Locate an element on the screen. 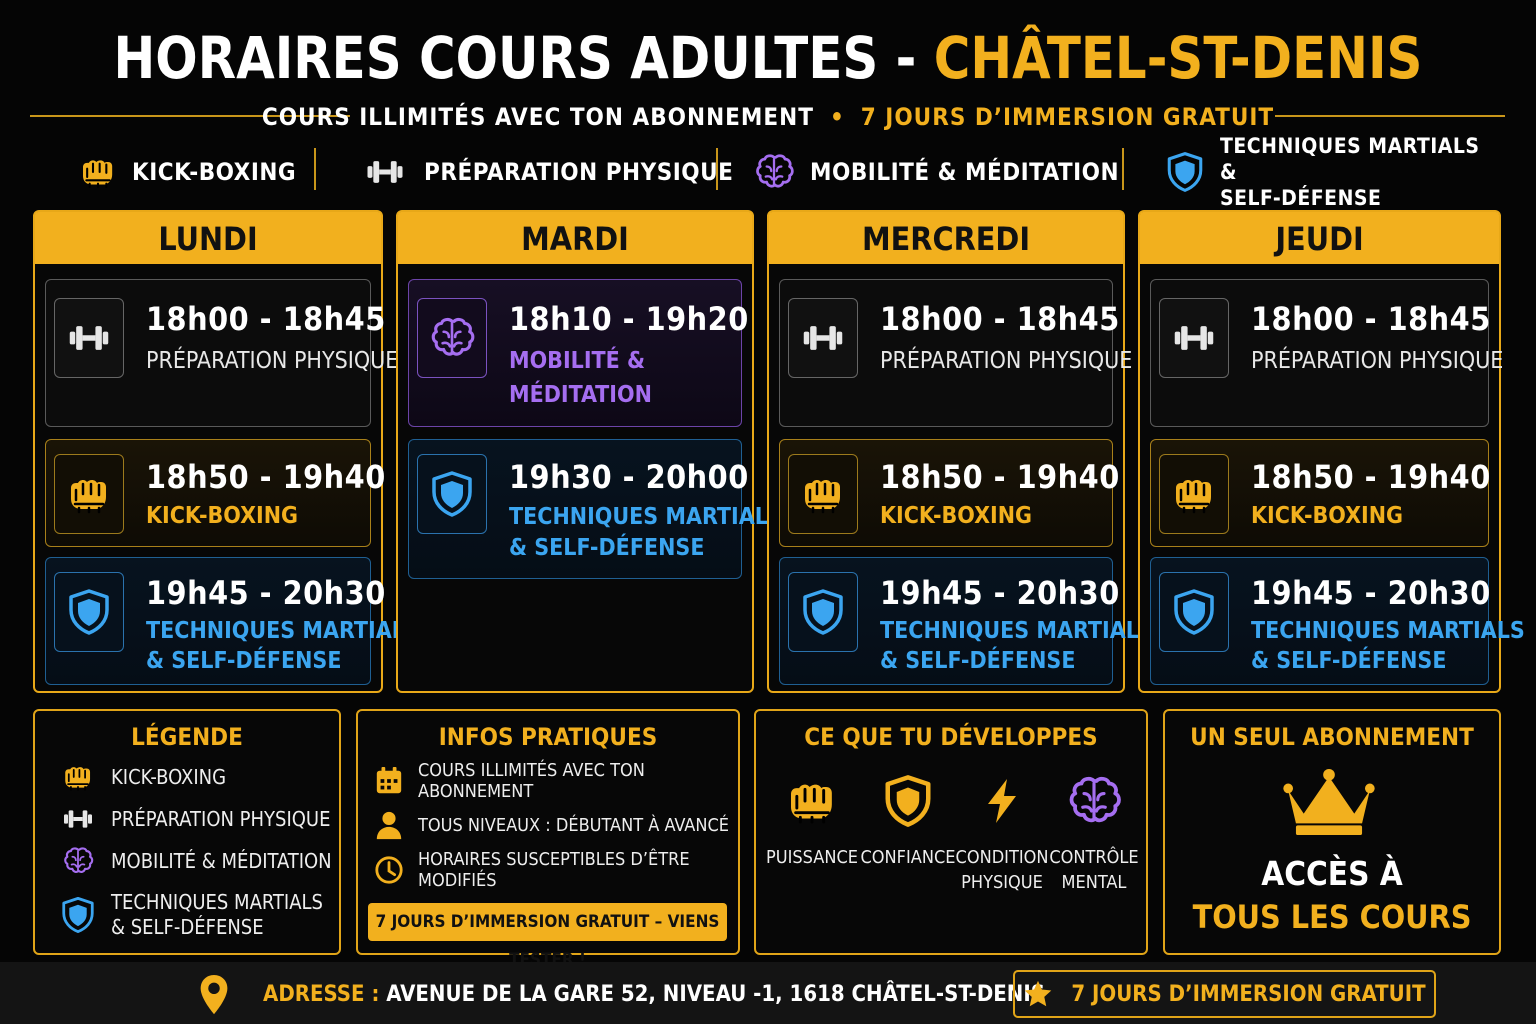 Image resolution: width=1536 pixels, height=1024 pixels. subscription-line2: TOUS LES COURS is located at coordinates (1332, 917).